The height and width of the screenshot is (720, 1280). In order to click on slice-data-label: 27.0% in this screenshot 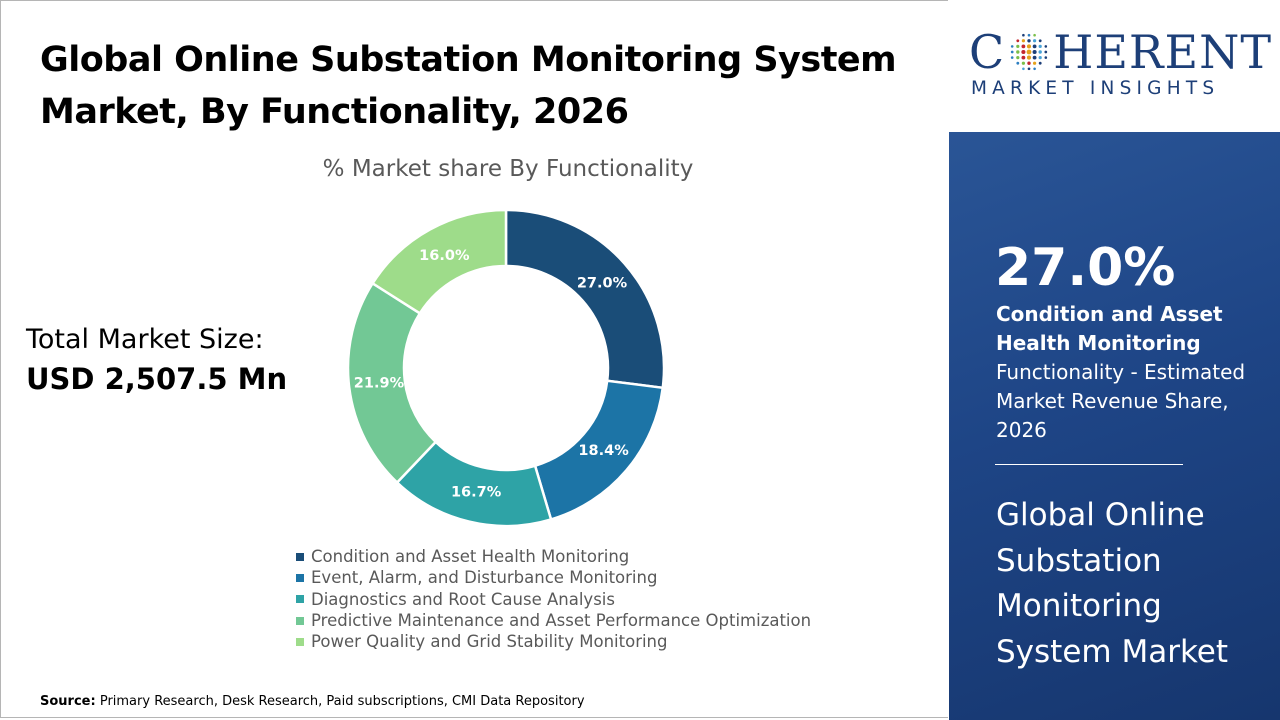, I will do `click(602, 283)`.